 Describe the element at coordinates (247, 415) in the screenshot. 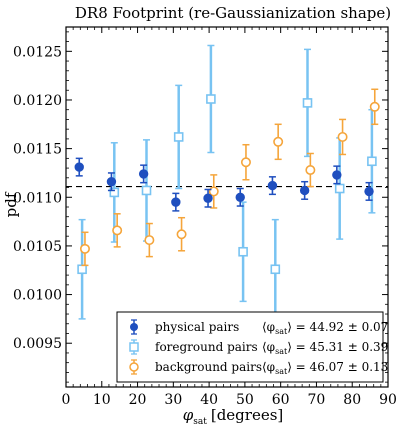

I see `x-axis-label-unit: [degrees]` at that location.